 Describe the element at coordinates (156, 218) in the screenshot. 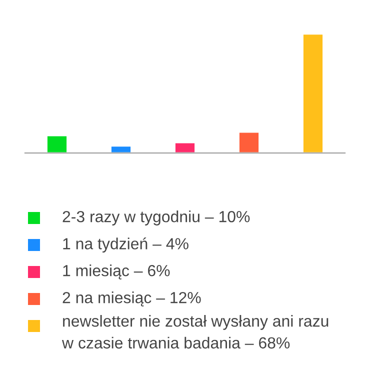

I see `text: 2-3 razy w tygodniu – 10%` at that location.